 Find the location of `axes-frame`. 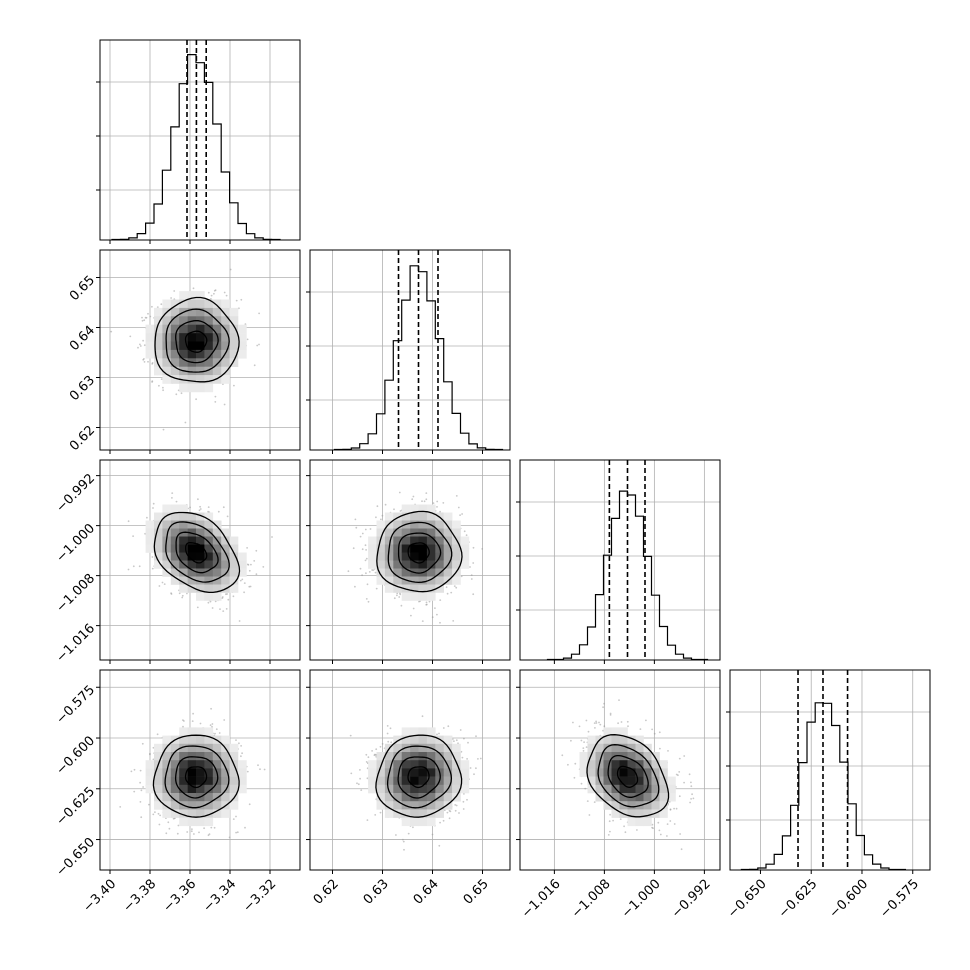

axes-frame is located at coordinates (200, 140).